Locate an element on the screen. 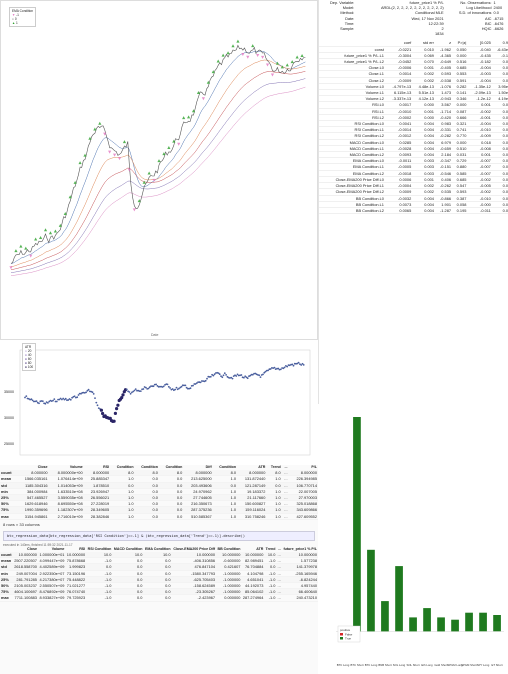 This screenshot has width=508, height=674. coef-value: -0.331 is located at coordinates (443, 130).